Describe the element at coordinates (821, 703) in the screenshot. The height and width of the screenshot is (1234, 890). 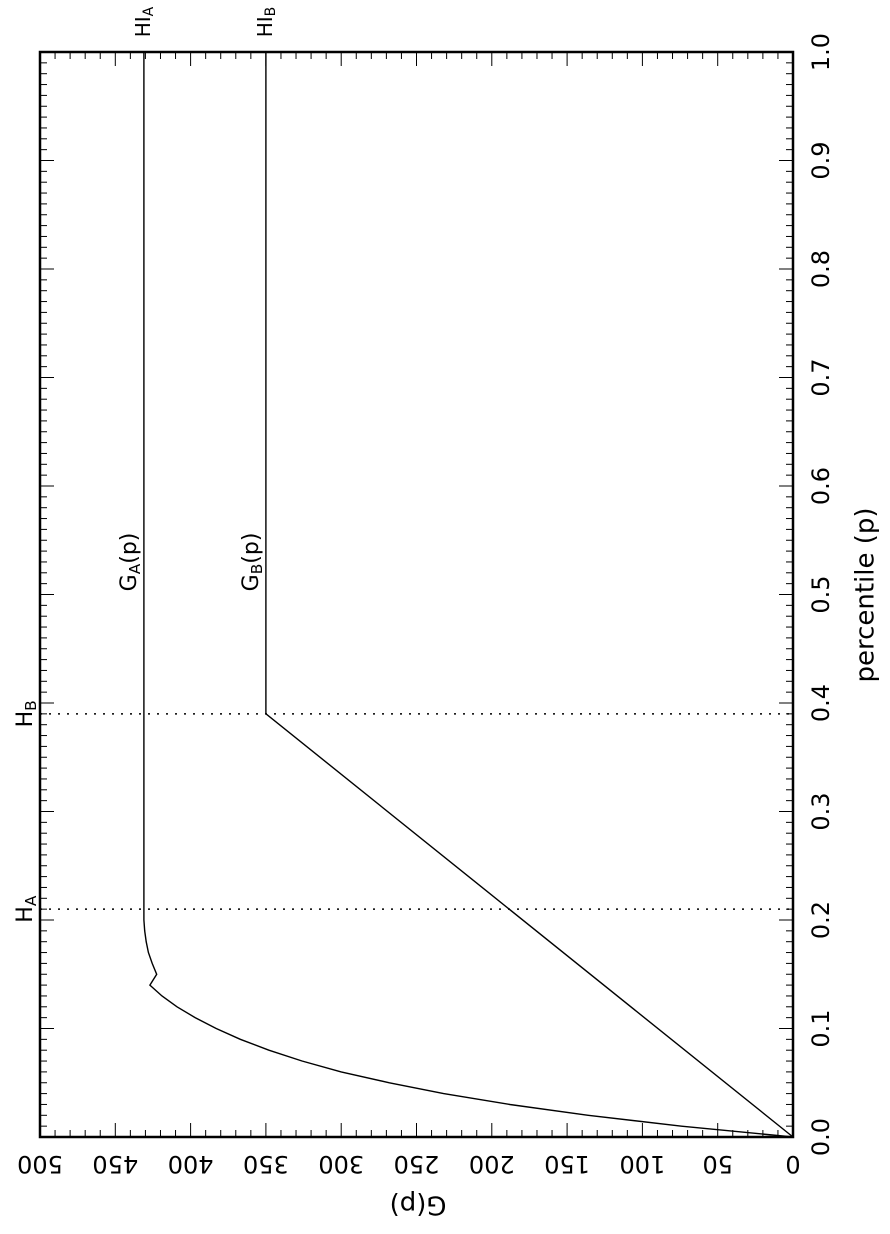
I see `x-tick-label: 0.4` at that location.